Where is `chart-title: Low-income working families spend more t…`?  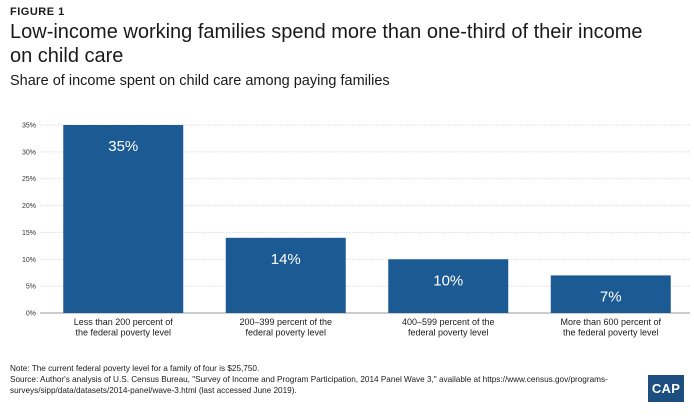
chart-title: Low-income working families spend more t… is located at coordinates (326, 44).